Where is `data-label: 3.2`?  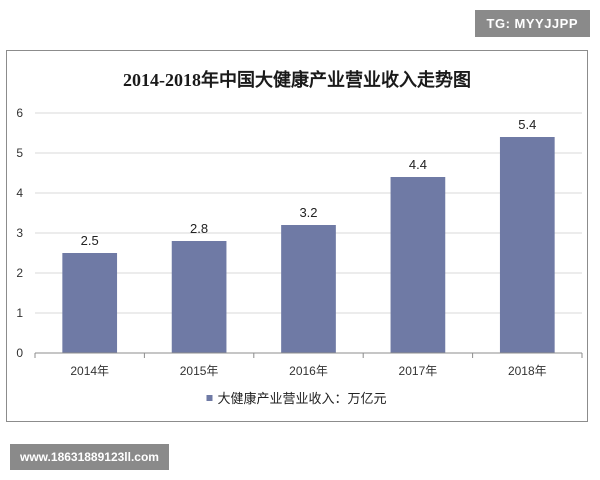
data-label: 3.2 is located at coordinates (308, 212).